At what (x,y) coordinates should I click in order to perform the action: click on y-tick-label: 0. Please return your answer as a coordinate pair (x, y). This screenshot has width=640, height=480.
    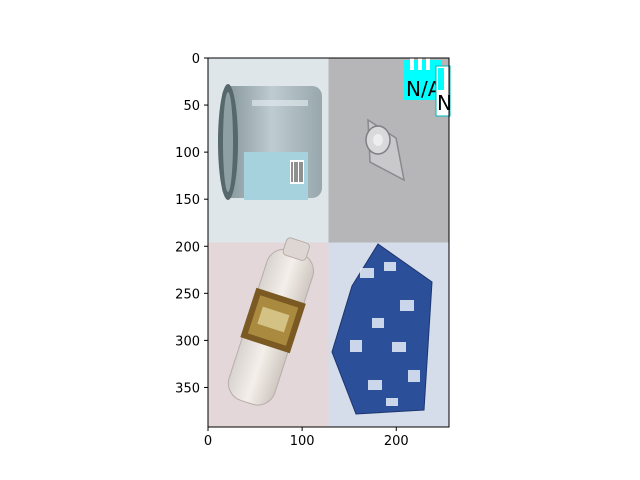
    Looking at the image, I should click on (196, 59).